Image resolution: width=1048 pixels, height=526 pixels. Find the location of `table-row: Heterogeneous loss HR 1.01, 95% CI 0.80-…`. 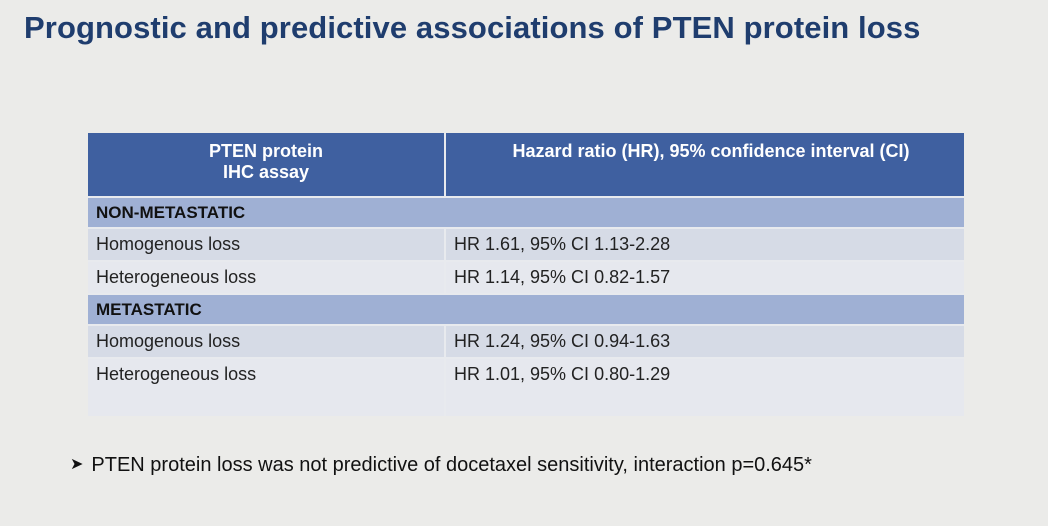

table-row: Heterogeneous loss HR 1.01, 95% CI 0.80-… is located at coordinates (526, 386).